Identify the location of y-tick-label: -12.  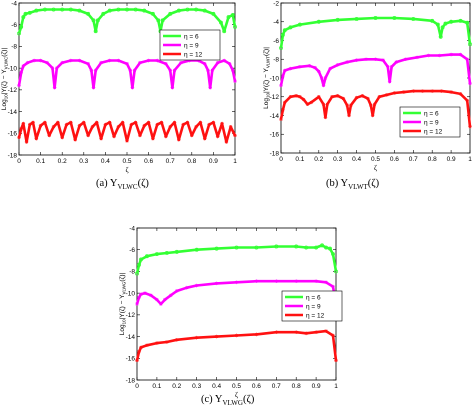
(275, 97).